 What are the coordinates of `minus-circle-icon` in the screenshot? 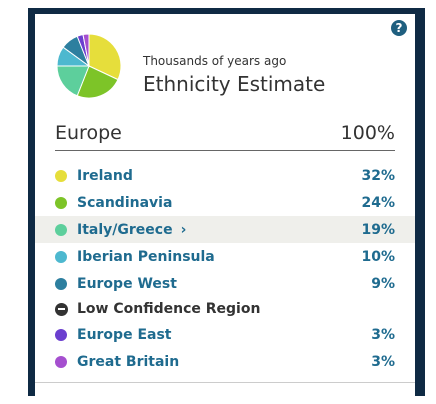 It's located at (61, 309).